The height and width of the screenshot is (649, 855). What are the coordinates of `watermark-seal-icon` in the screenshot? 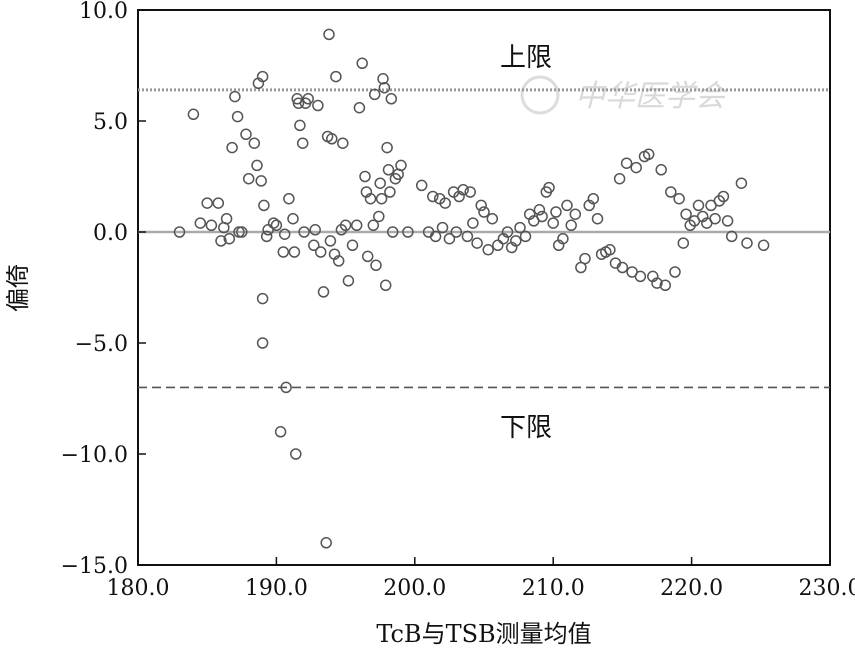 It's located at (540, 95).